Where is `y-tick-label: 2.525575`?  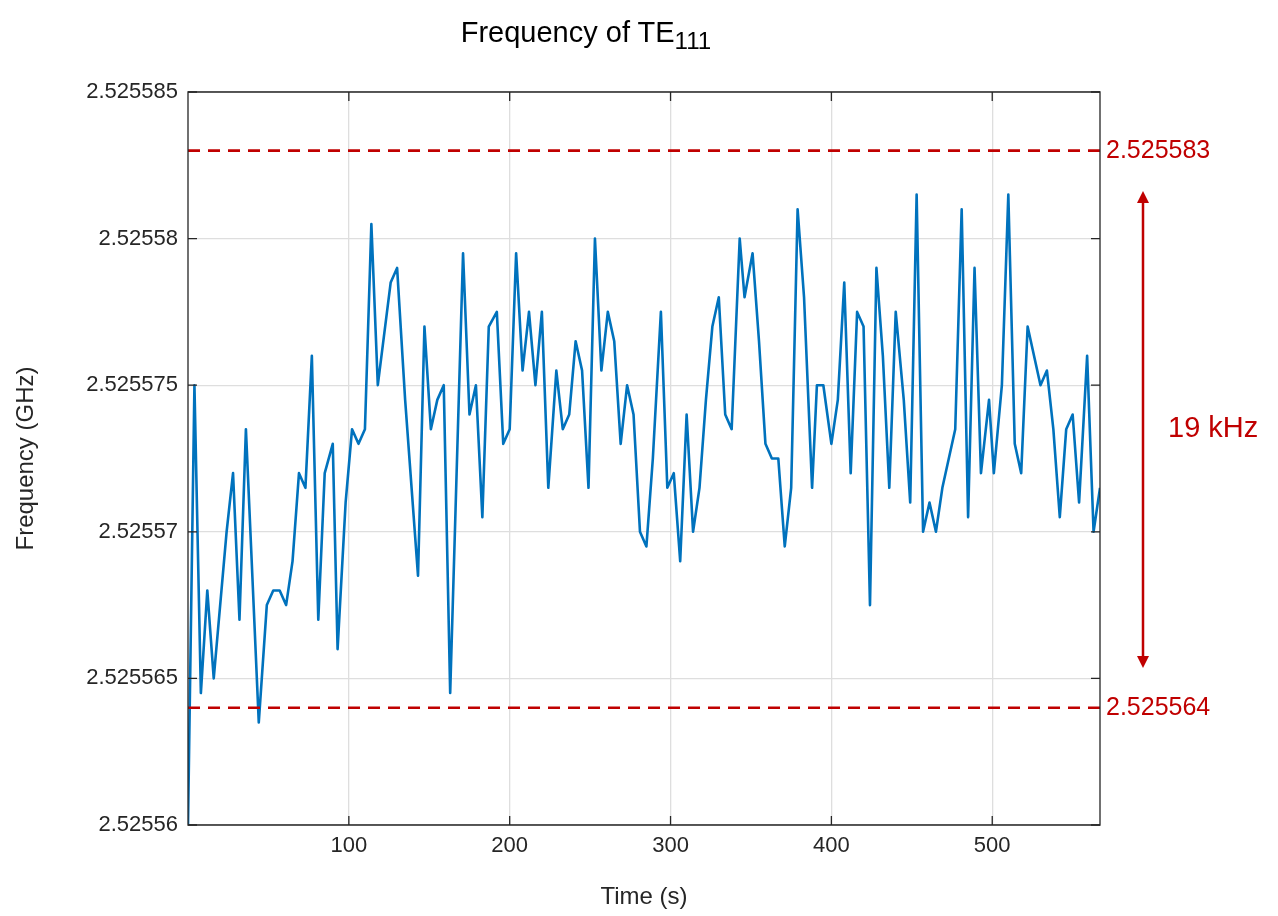
y-tick-label: 2.525575 is located at coordinates (132, 384).